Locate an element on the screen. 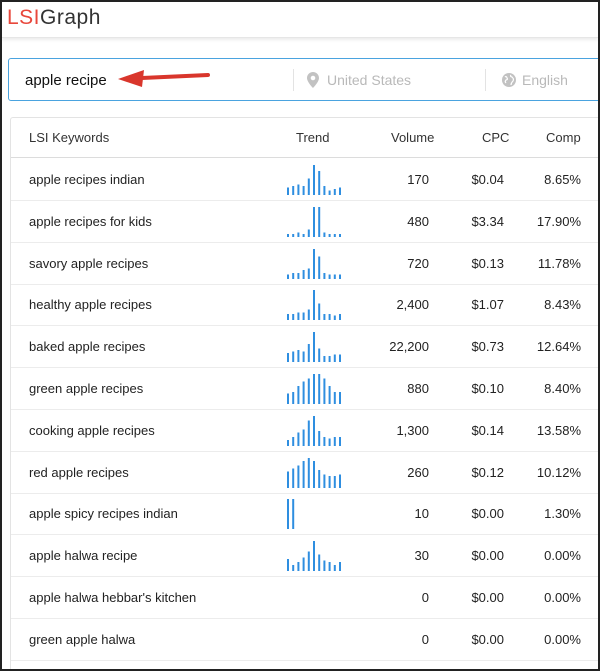 The height and width of the screenshot is (671, 600). column-header-cpc: CPC is located at coordinates (496, 137).